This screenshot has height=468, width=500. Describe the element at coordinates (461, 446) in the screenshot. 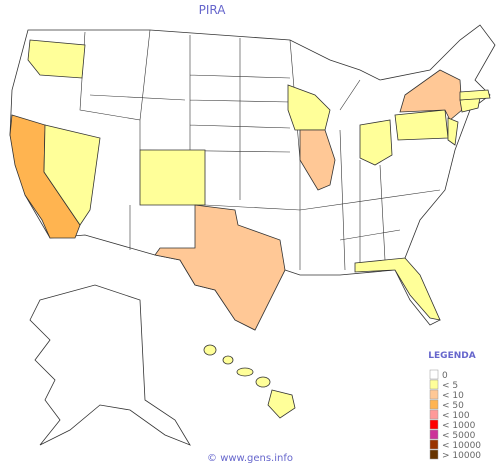

I see `legend-label: < 10000` at that location.